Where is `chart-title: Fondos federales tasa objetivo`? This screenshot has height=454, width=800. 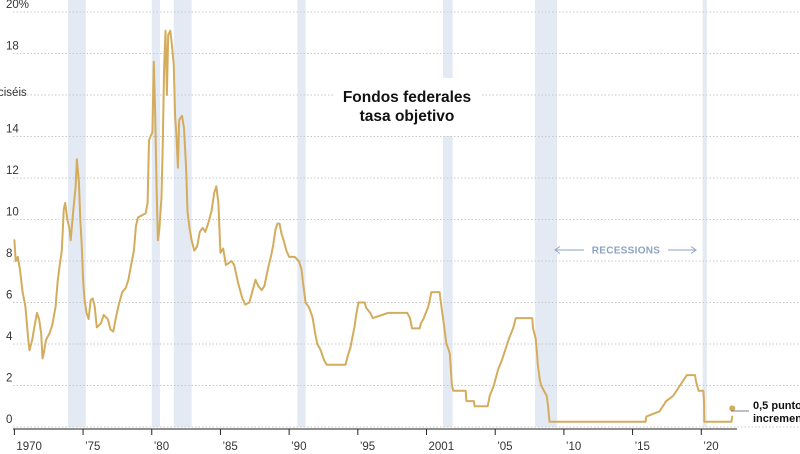 chart-title: Fondos federales tasa objetivo is located at coordinates (407, 107).